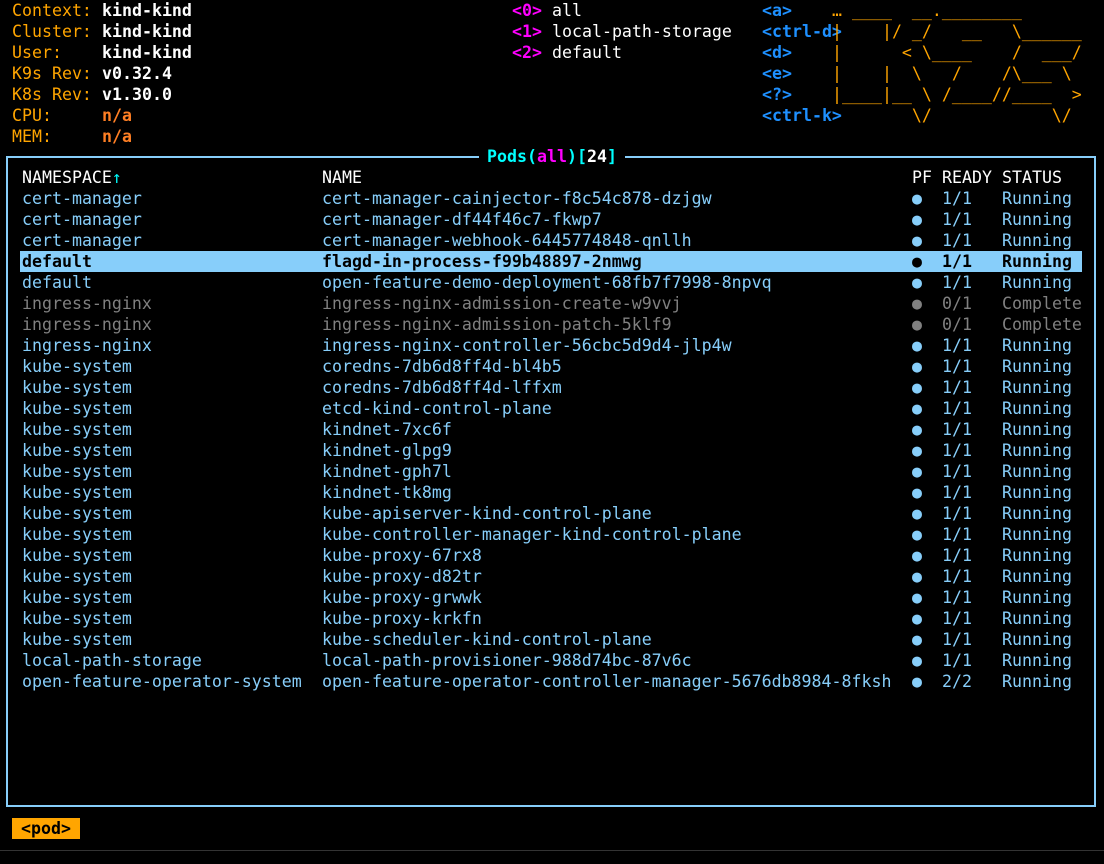  Describe the element at coordinates (402, 576) in the screenshot. I see `cell-name: kube-proxy-d82tr` at that location.